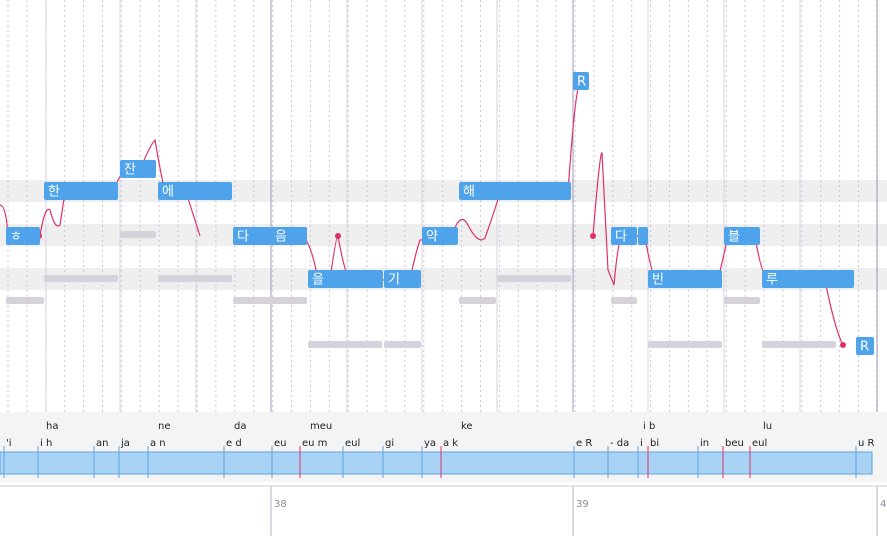 The height and width of the screenshot is (540, 887). I want to click on note-lyric: 해, so click(469, 192).